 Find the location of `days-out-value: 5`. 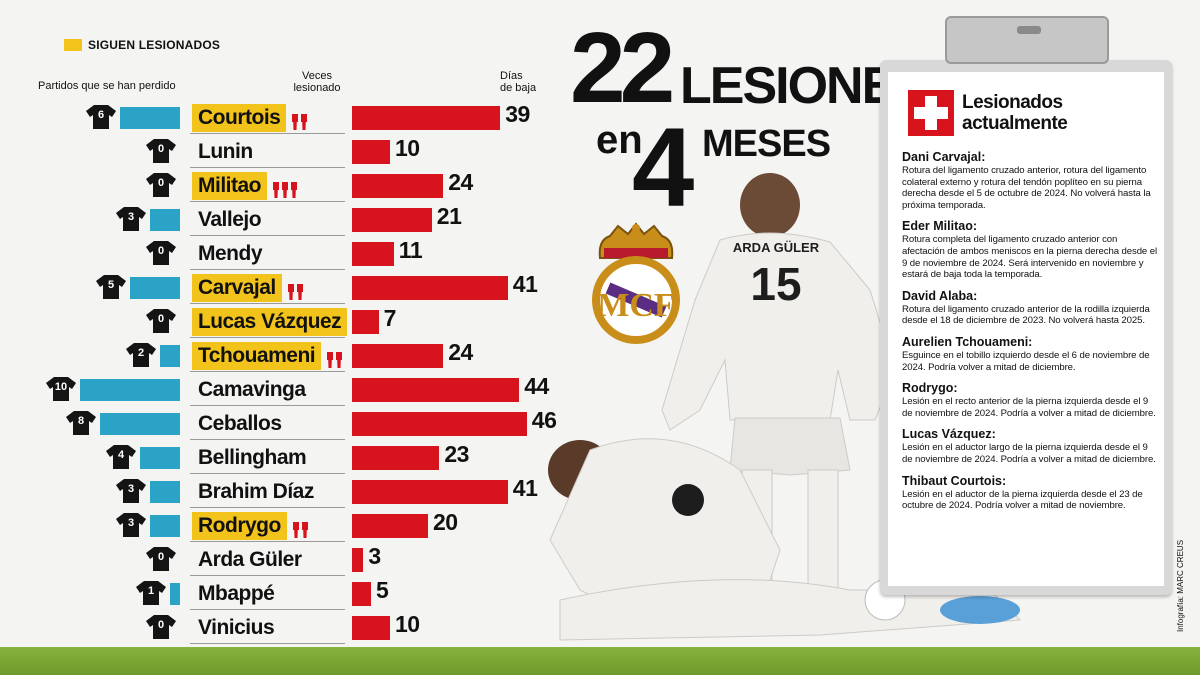

days-out-value: 5 is located at coordinates (382, 590).